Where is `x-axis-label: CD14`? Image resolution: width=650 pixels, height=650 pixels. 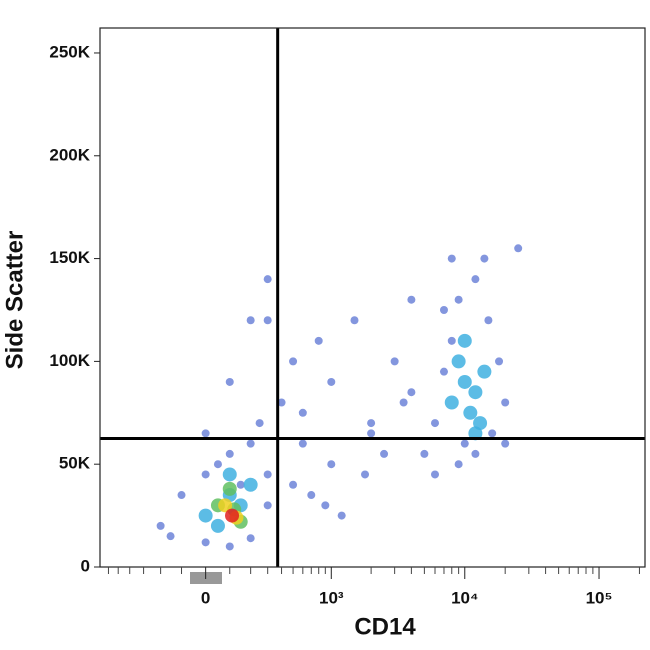 x-axis-label: CD14 is located at coordinates (385, 626).